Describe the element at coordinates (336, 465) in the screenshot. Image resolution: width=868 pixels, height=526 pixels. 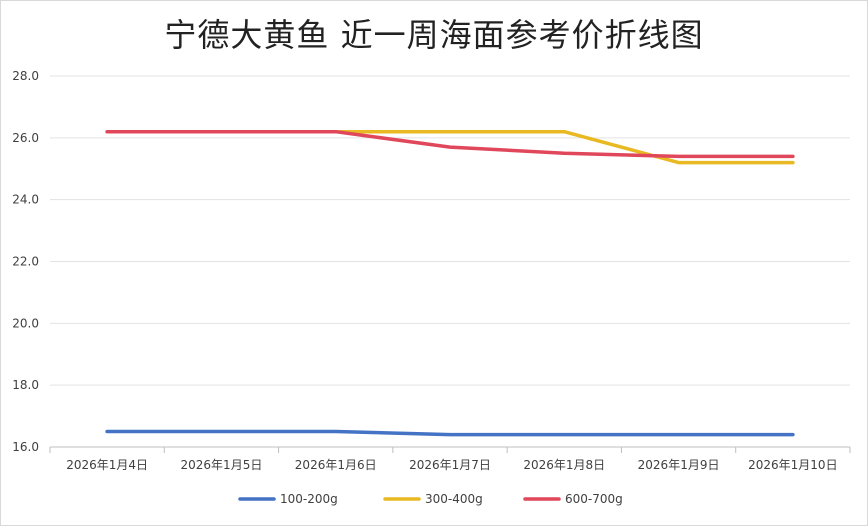
I see `x-tick-label: 2026年1月6日` at that location.